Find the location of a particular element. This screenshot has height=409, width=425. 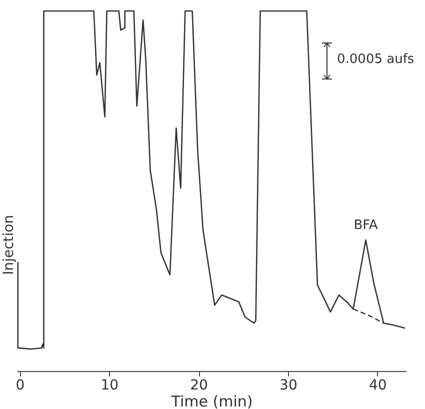

x-tick-label: 0 is located at coordinates (20, 386).